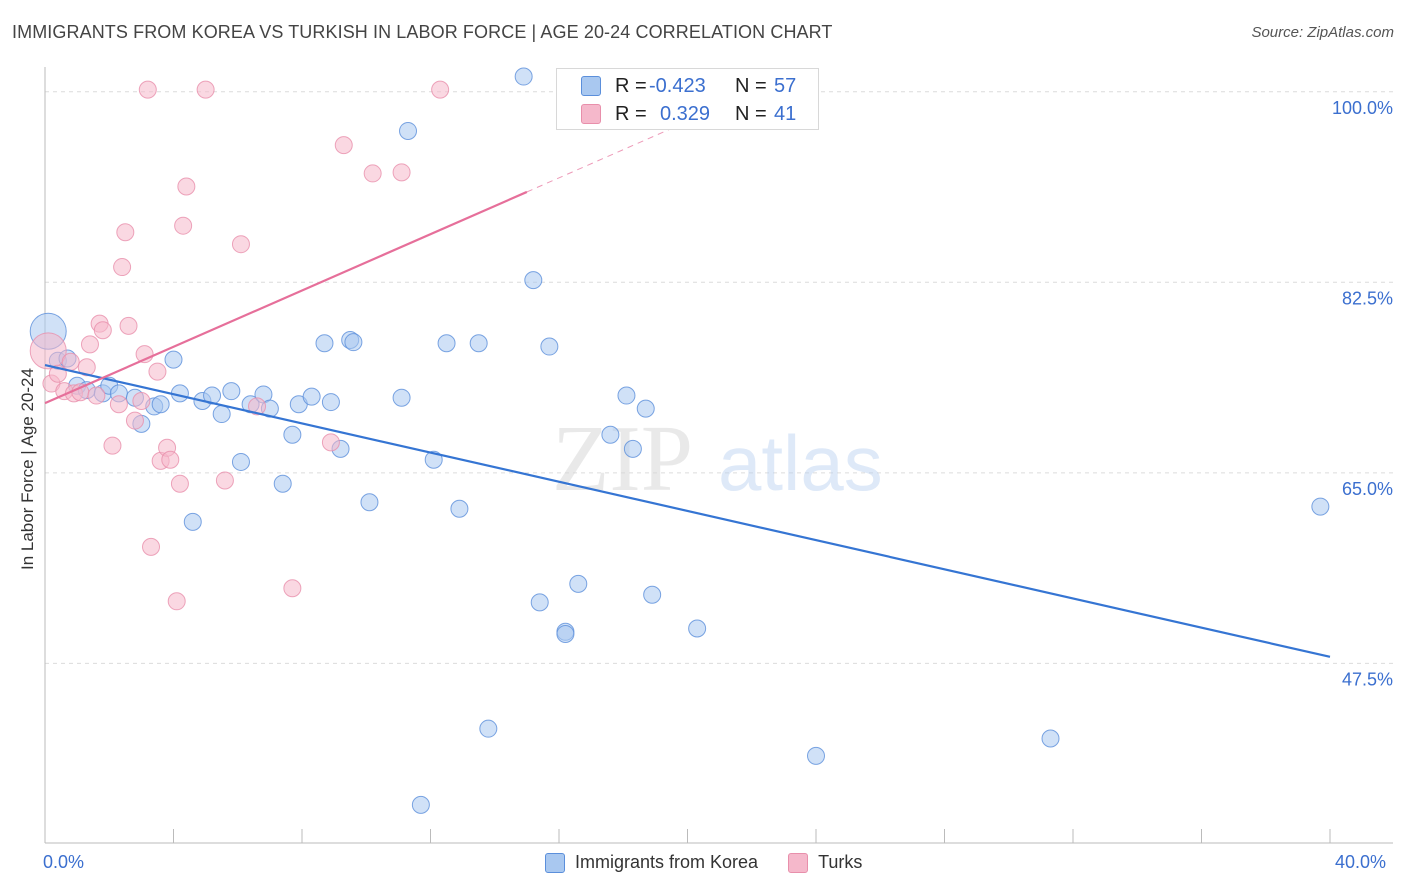 This screenshot has width=1406, height=892. I want to click on stats-swatch-turks, so click(591, 114).